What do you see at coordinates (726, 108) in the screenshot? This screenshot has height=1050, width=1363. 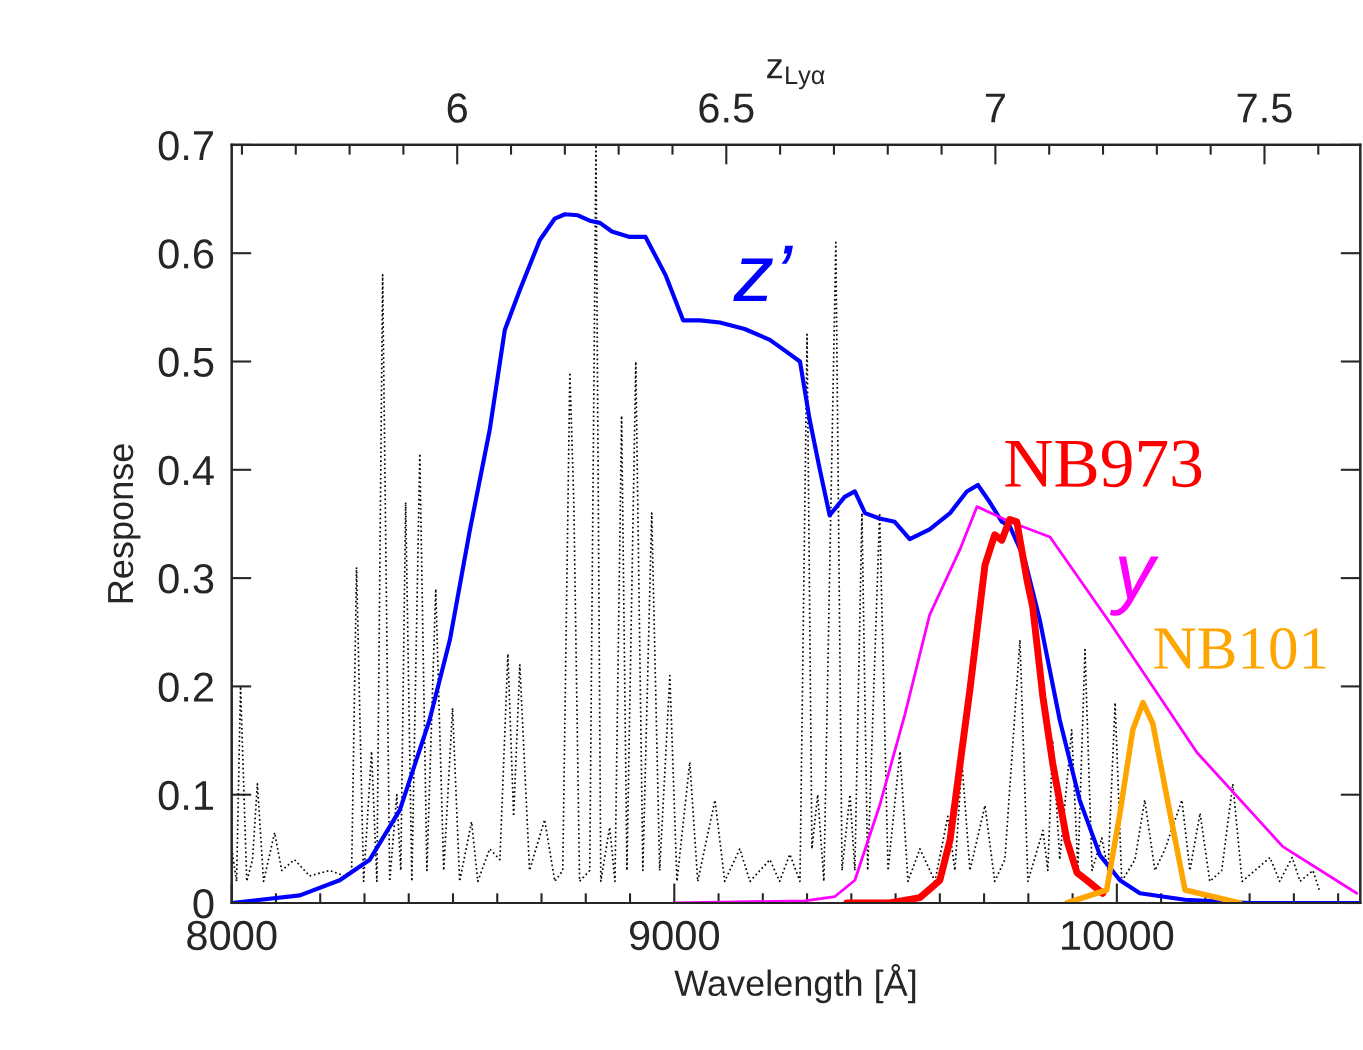 I see `x2-tick-label: 6.5` at bounding box center [726, 108].